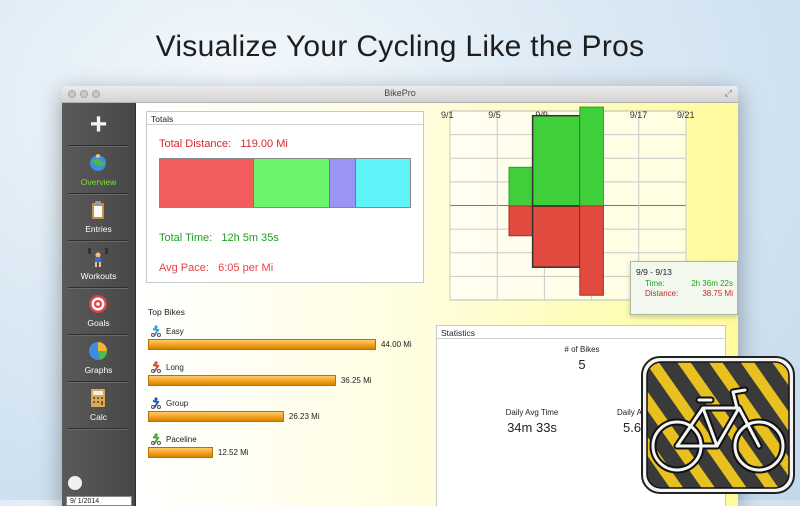  I want to click on daily-avg-time-label: Daily Avg Time, so click(532, 412).